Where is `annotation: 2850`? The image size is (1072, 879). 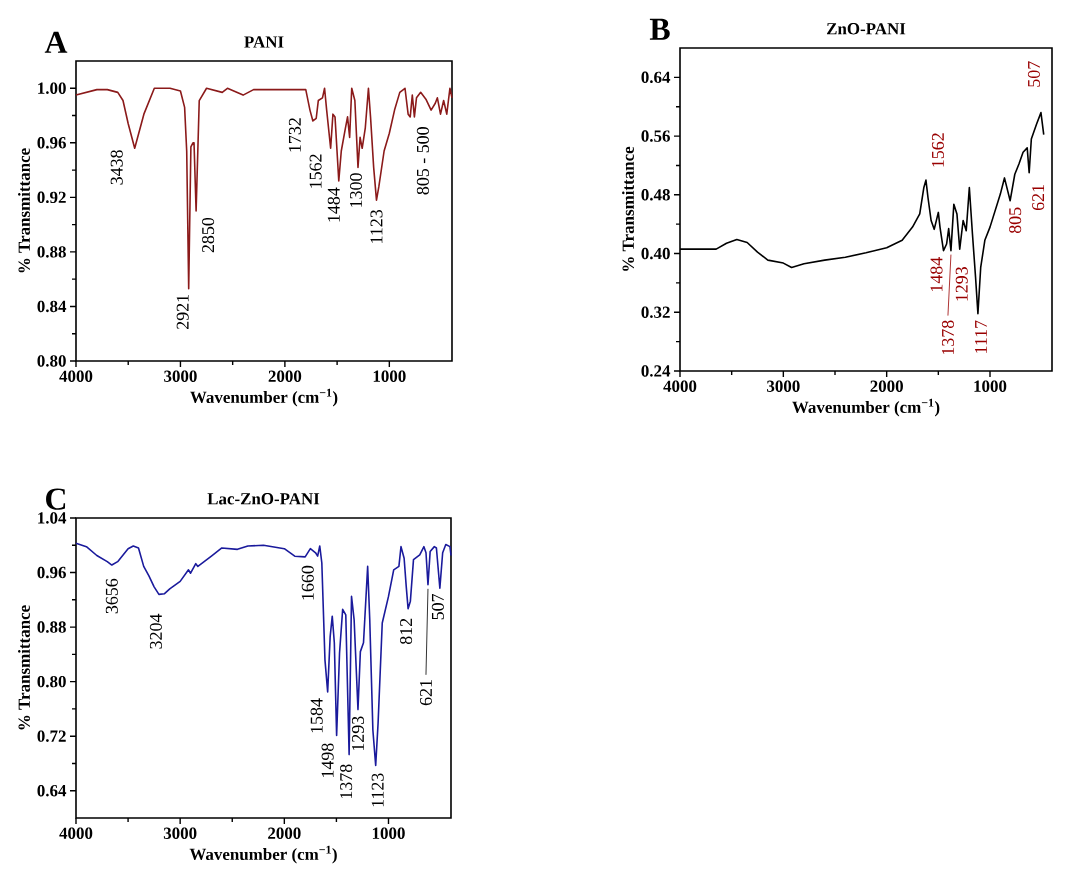
annotation: 2850 is located at coordinates (208, 235).